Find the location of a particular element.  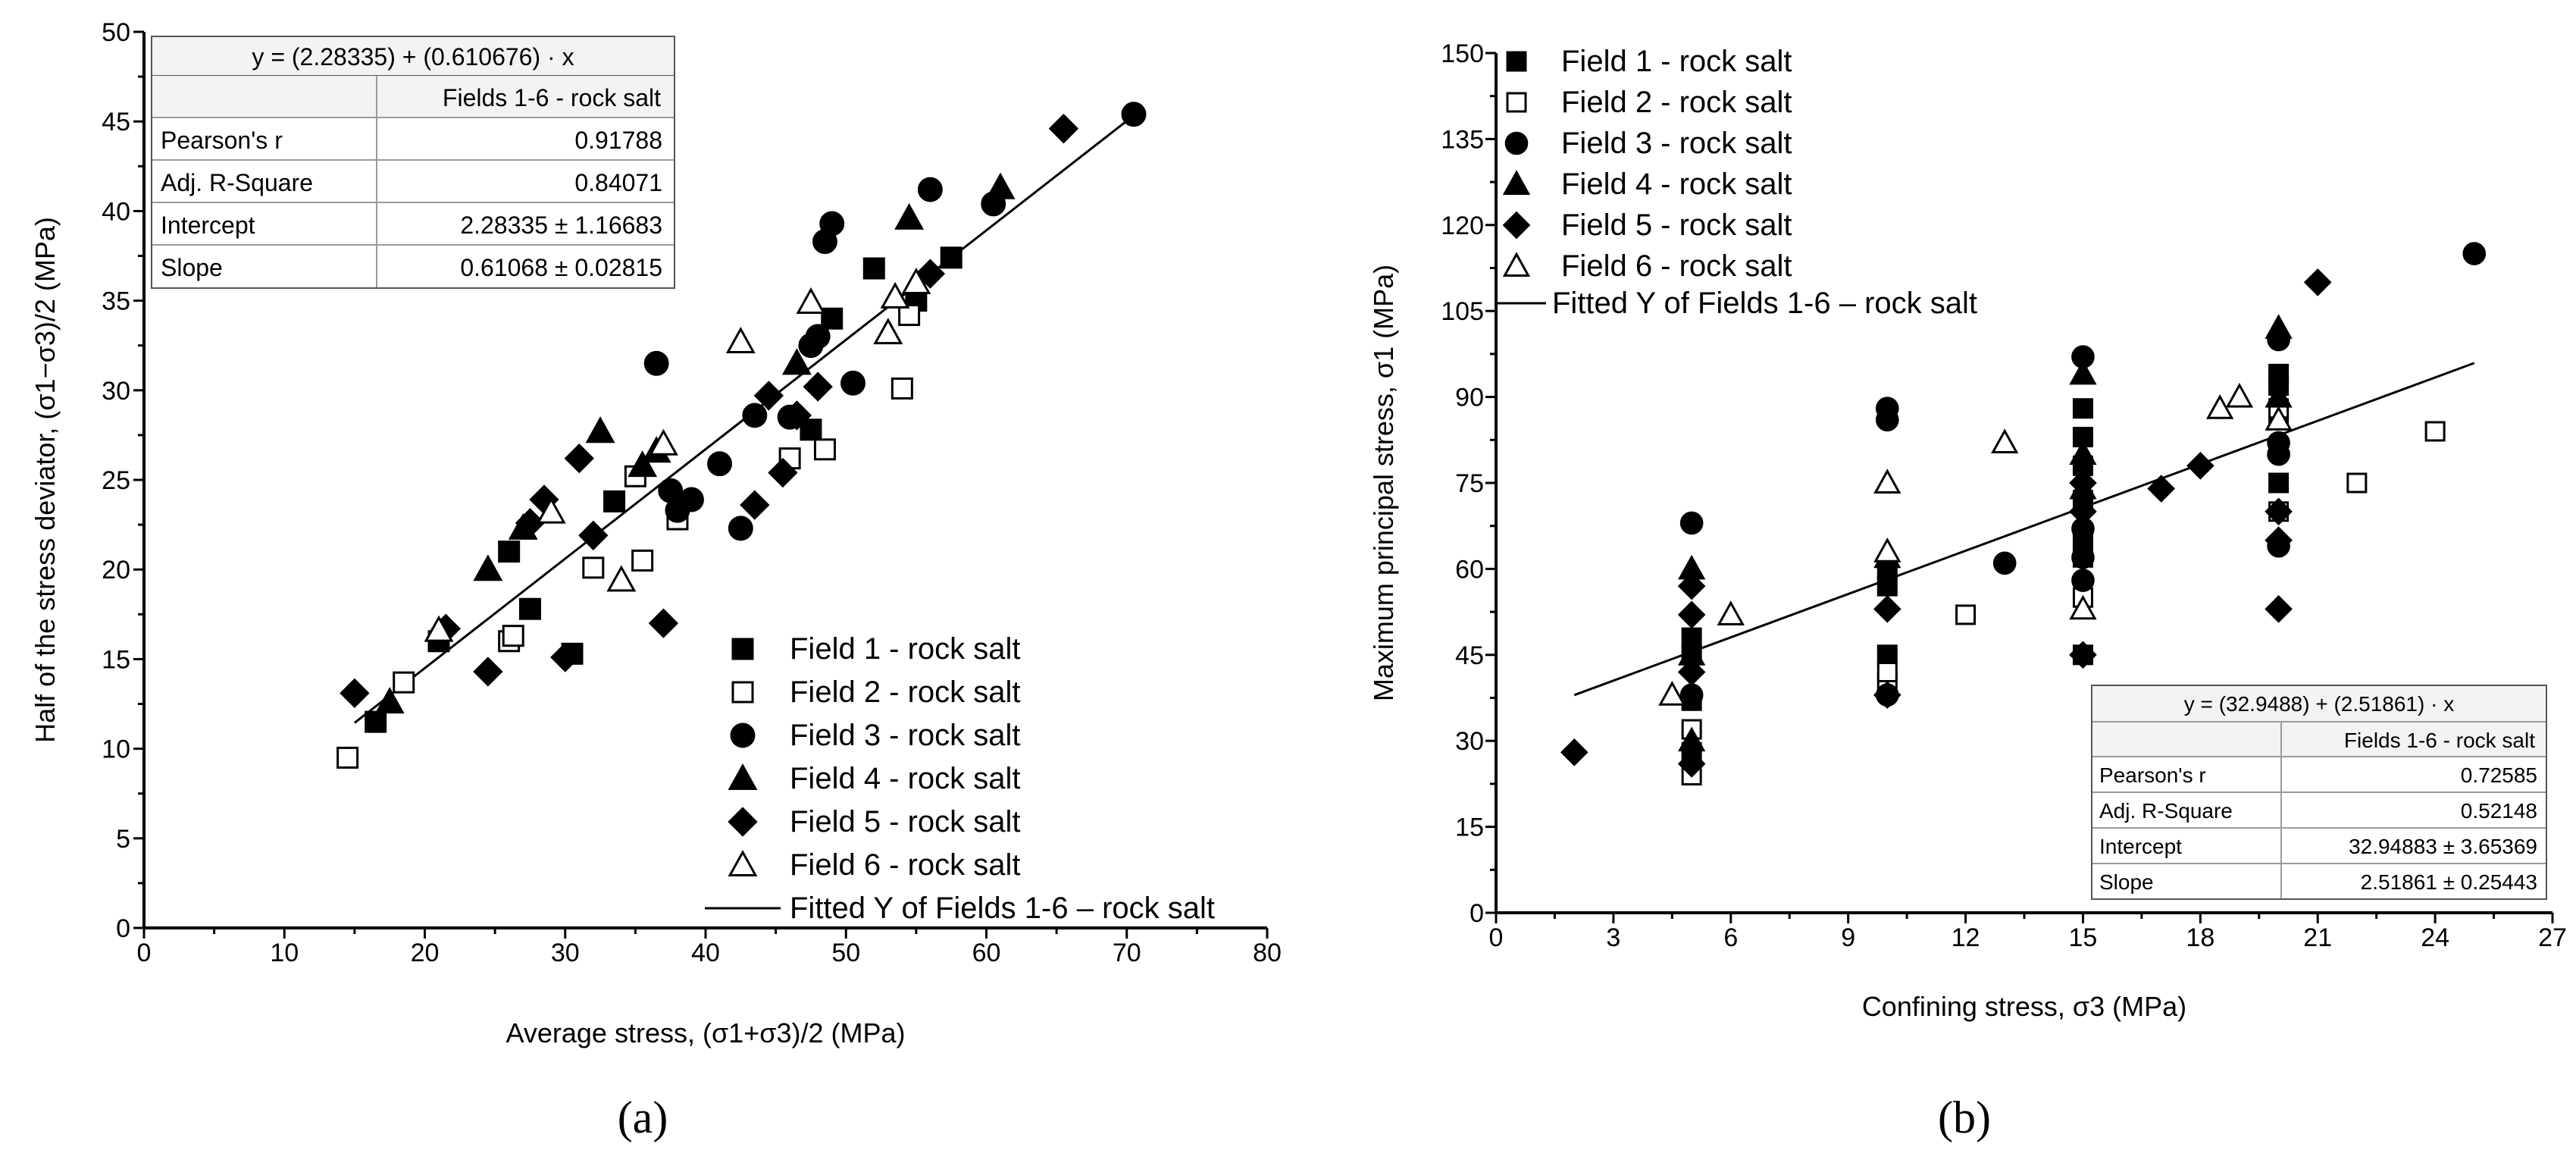

chart-b-legend-label: Field 5 - rock salt is located at coordinates (1676, 225).